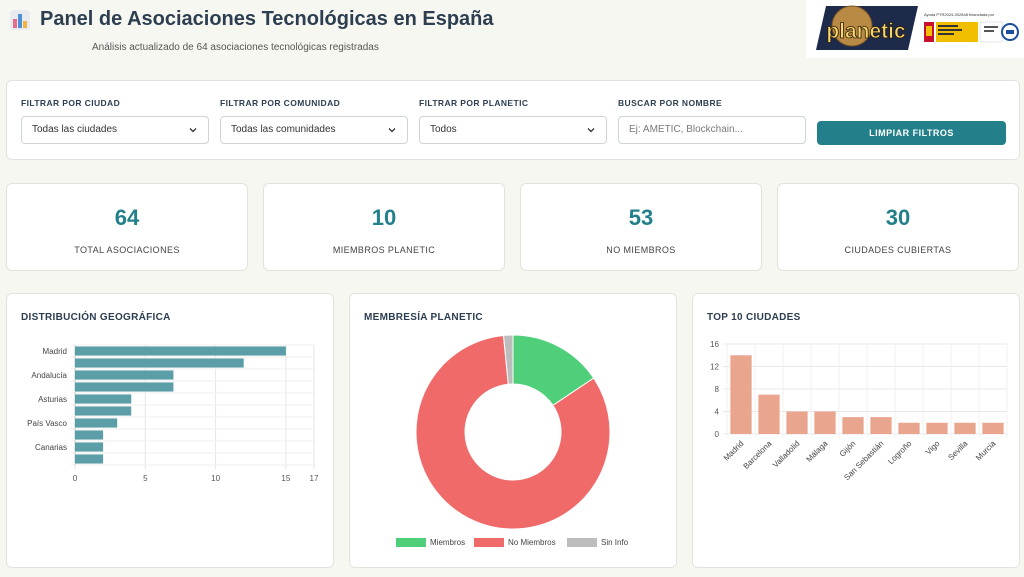 The height and width of the screenshot is (577, 1024). What do you see at coordinates (384, 217) in the screenshot?
I see `stat-value: 10` at bounding box center [384, 217].